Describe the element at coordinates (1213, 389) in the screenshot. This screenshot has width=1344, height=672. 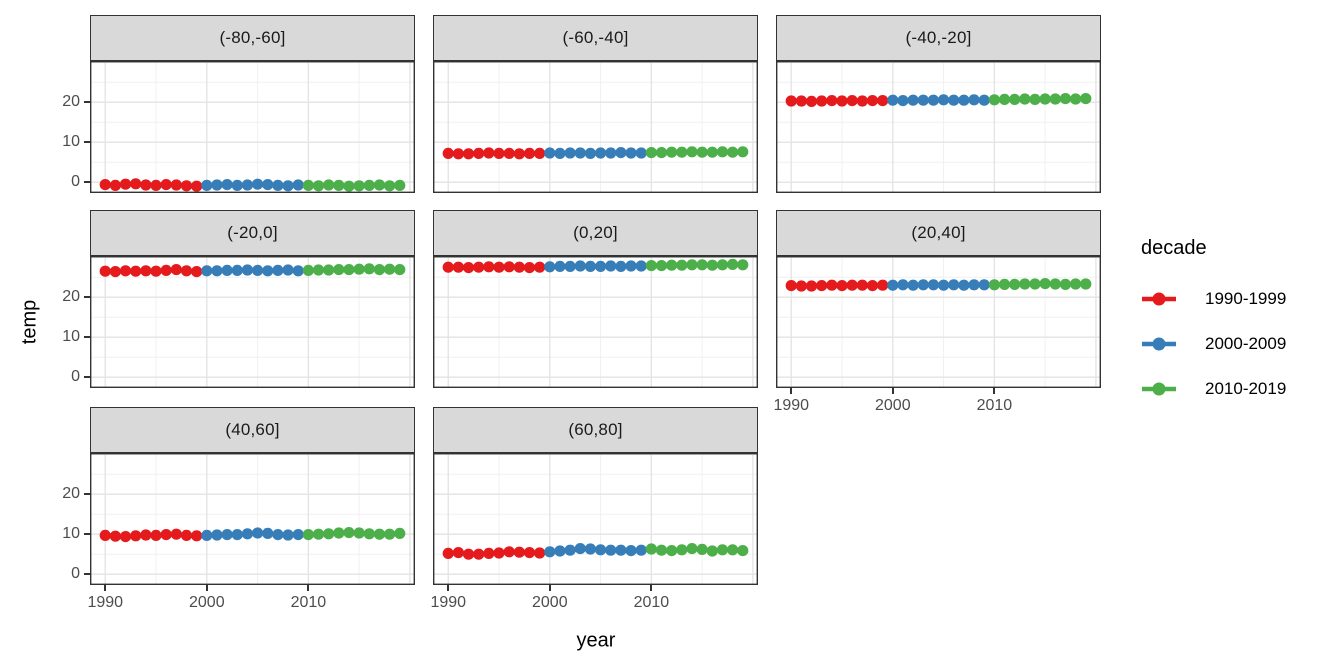
I see `legend-item: 2010-2019` at that location.